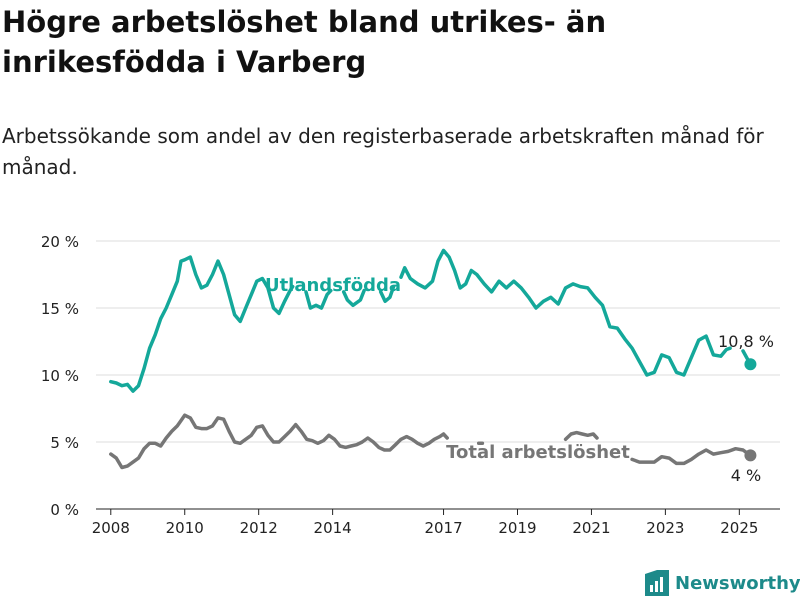 Image resolution: width=800 pixels, height=600 pixels. I want to click on x-tick-label: 2021, so click(591, 528).